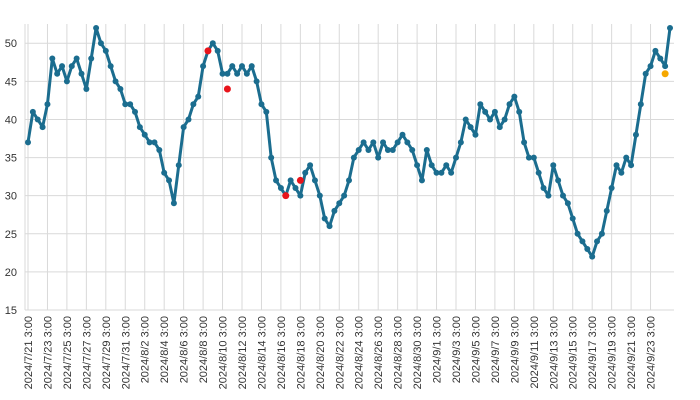  What do you see at coordinates (535, 352) in the screenshot?
I see `x-tick-label: 2024/9/11 3:00` at bounding box center [535, 352].